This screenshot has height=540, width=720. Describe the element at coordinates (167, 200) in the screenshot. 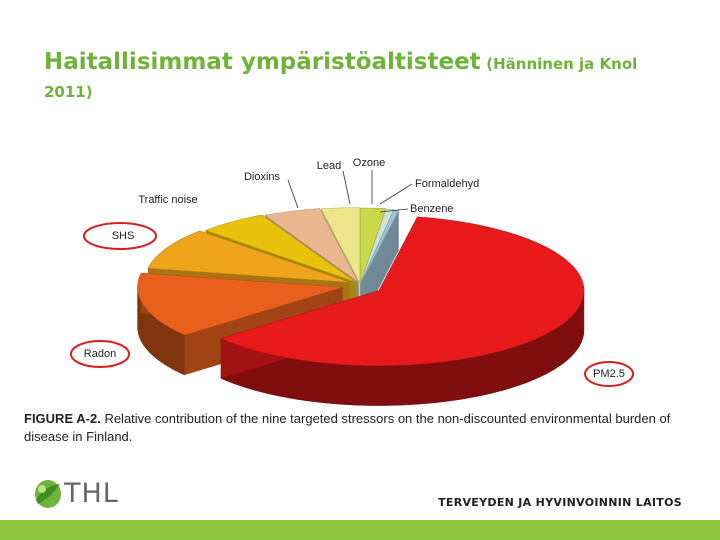

I see `slice-label-traffic-noise: Traffic noise` at that location.